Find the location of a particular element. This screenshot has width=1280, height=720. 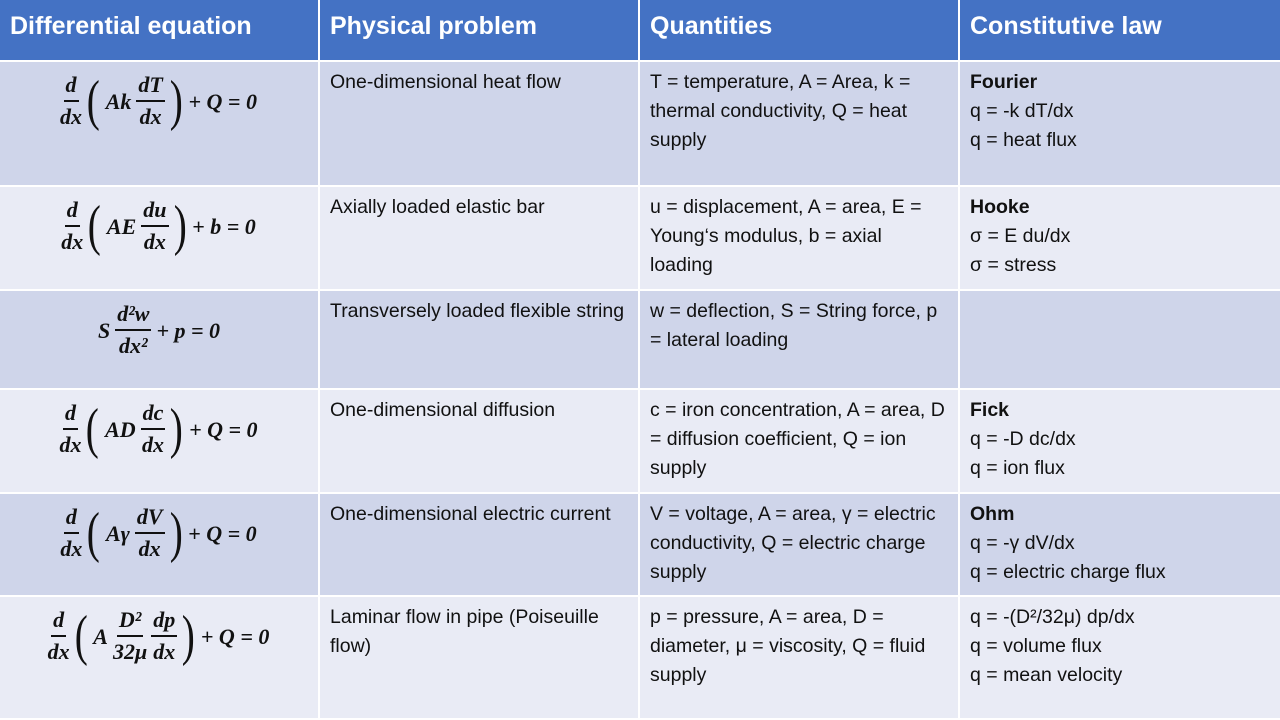

equation-cell: d dx(Aγ dV dx) + Q = 0 is located at coordinates (160, 544).